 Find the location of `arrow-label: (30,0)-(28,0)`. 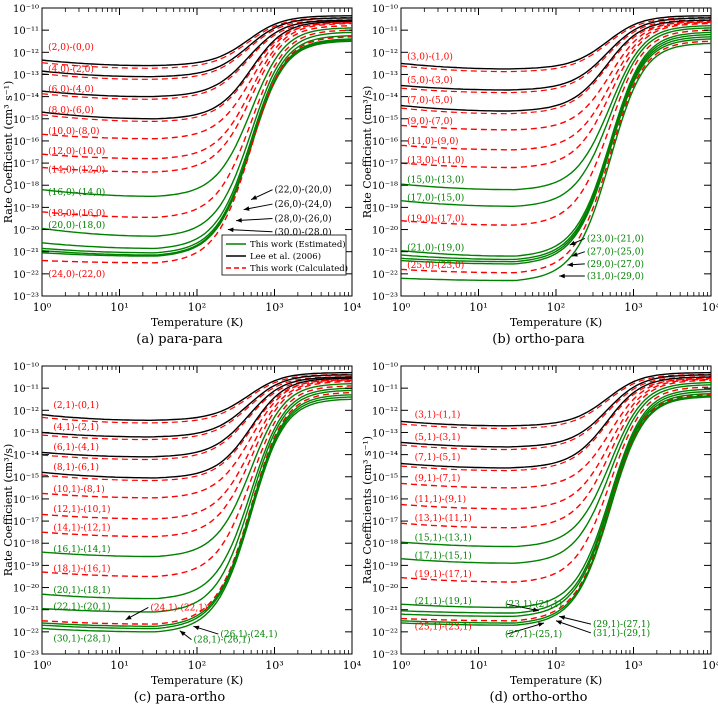

arrow-label: (30,0)-(28,0) is located at coordinates (303, 232).